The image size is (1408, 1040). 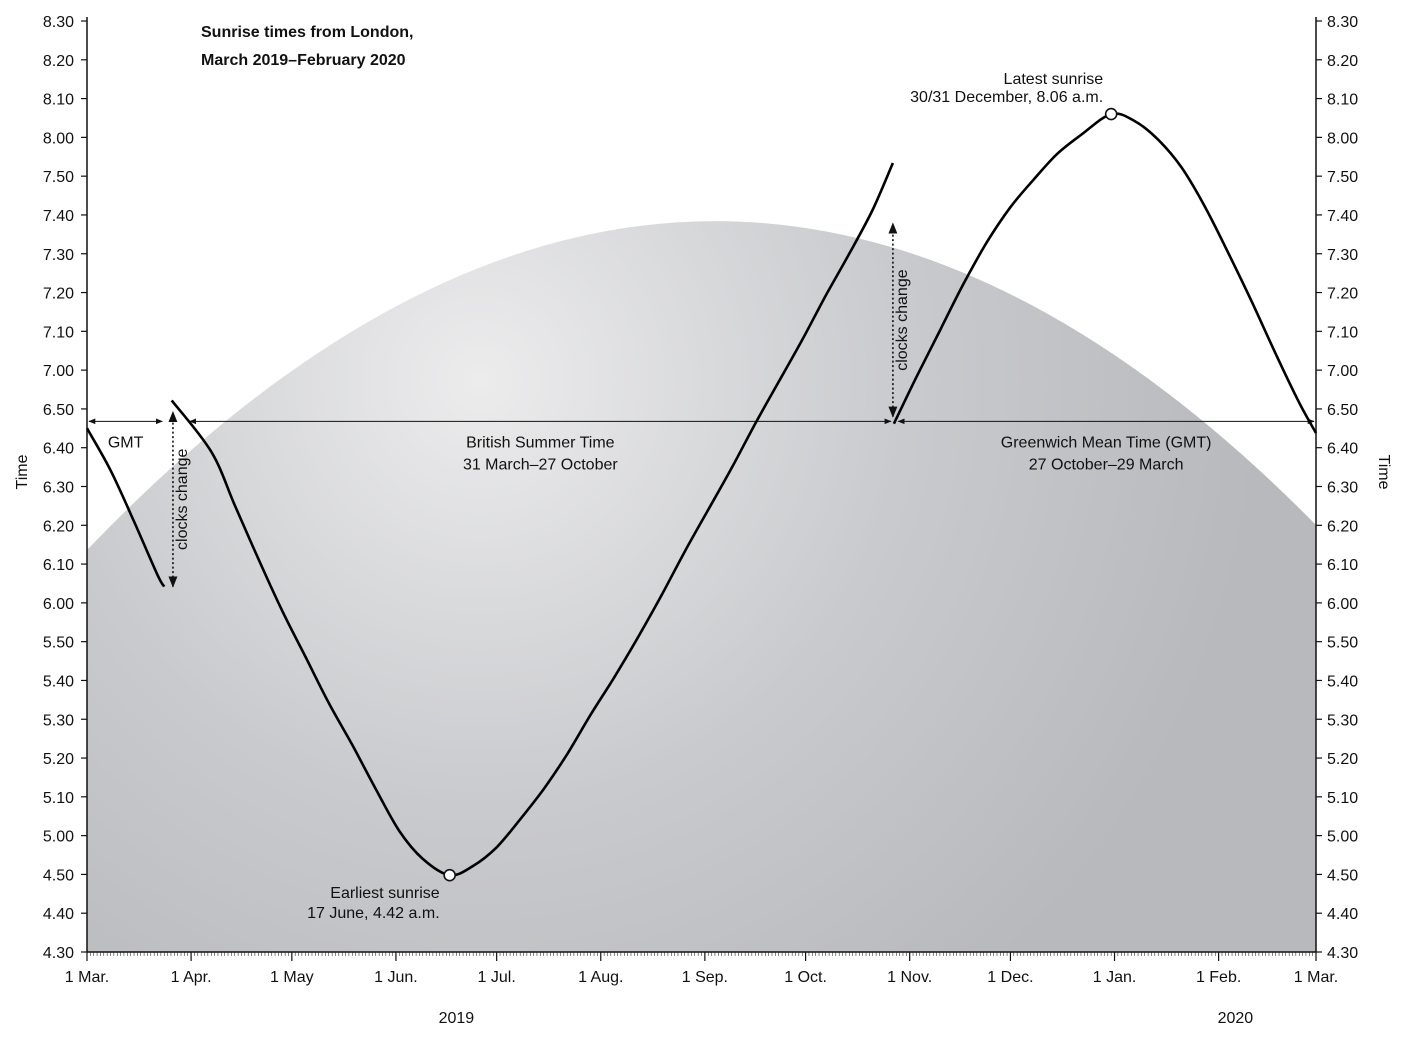 I want to click on y-tick-label-left: 7.50, so click(x=58, y=177).